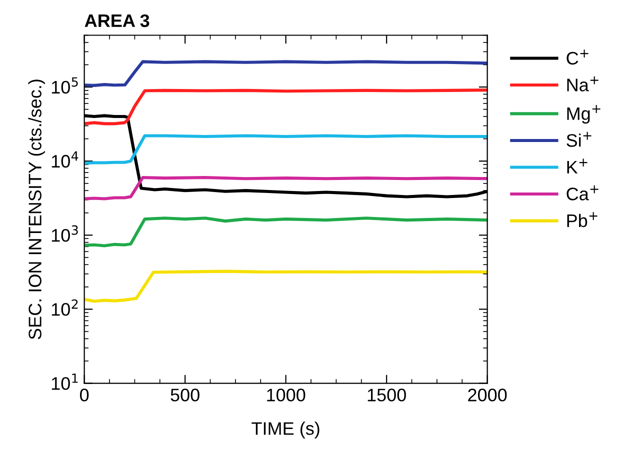  I want to click on y-tick-label: 10$^{3}$, so click(65, 233).